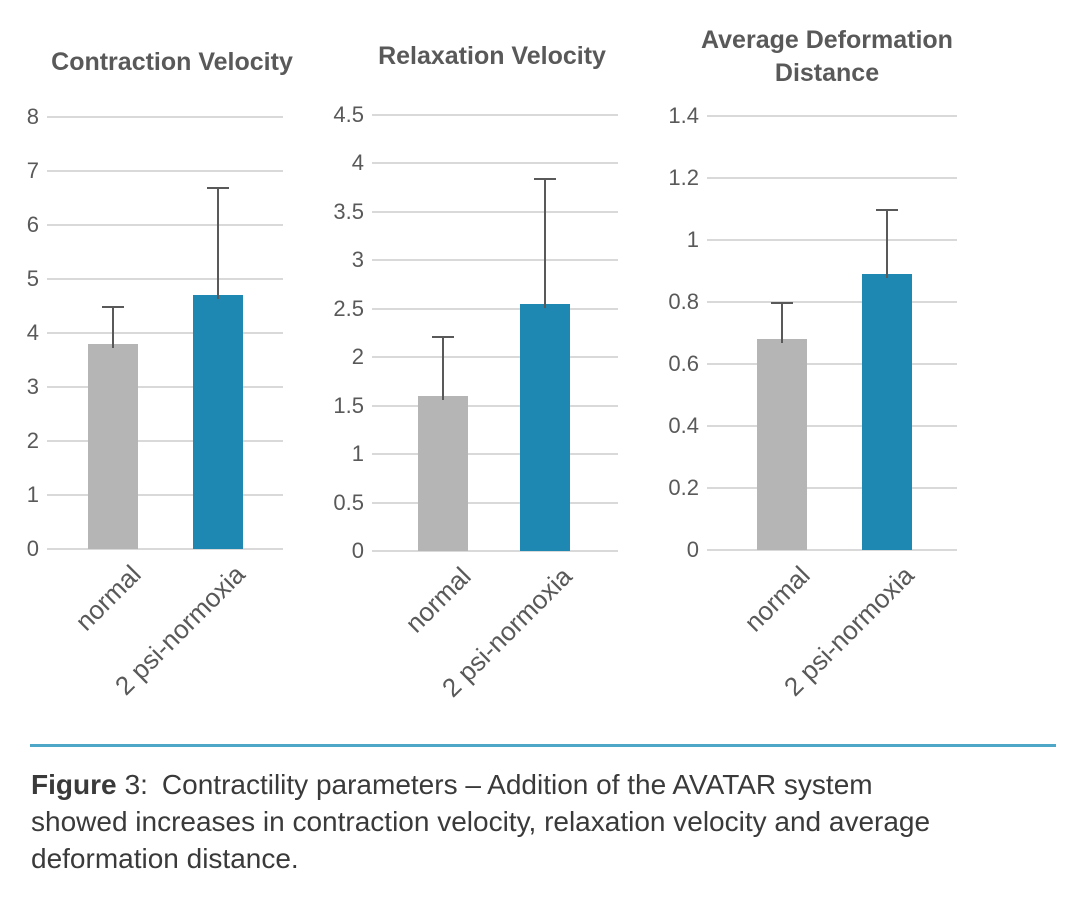 The width and height of the screenshot is (1067, 909). What do you see at coordinates (683, 363) in the screenshot?
I see `y-tick-label-0.6: 0.6` at bounding box center [683, 363].